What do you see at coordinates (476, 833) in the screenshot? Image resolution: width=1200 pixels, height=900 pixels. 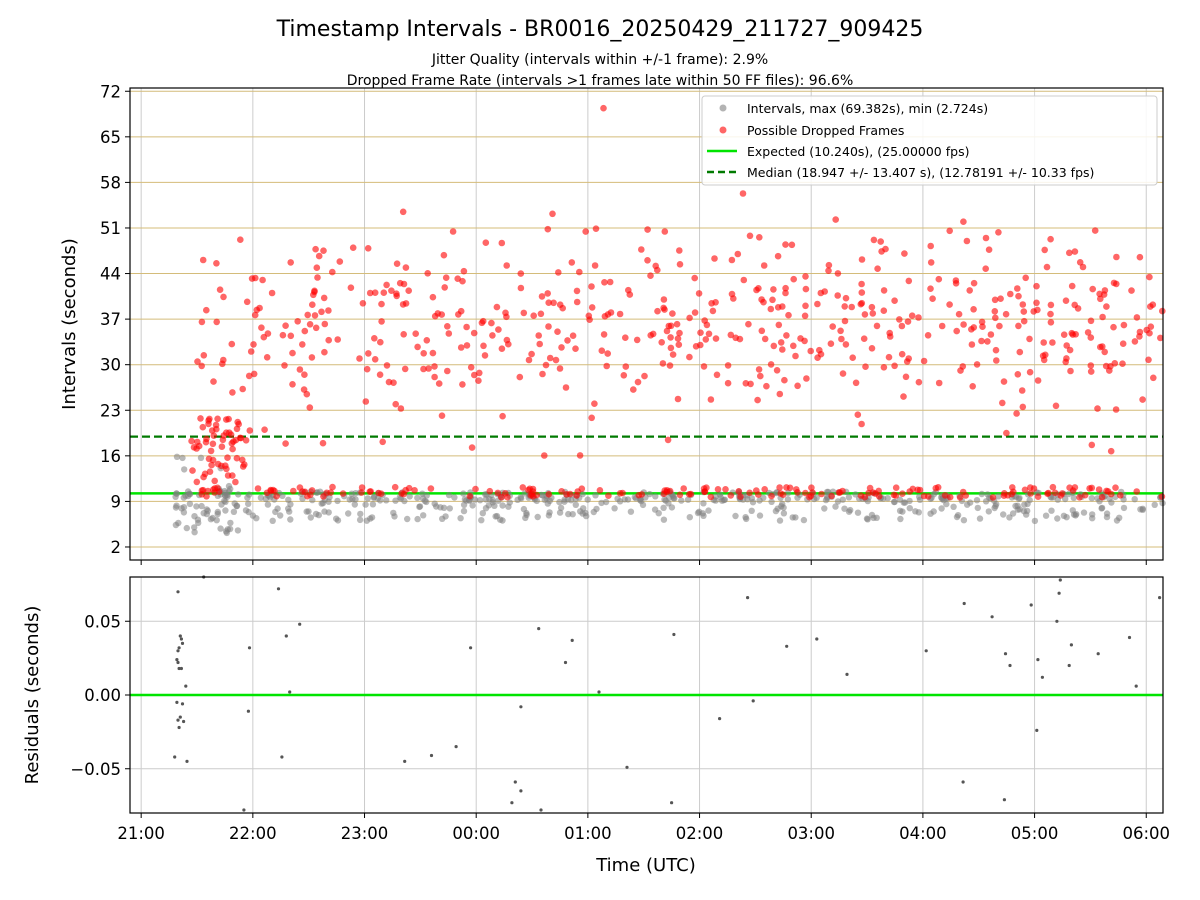 I see `x-tick-label: 00:00` at bounding box center [476, 833].